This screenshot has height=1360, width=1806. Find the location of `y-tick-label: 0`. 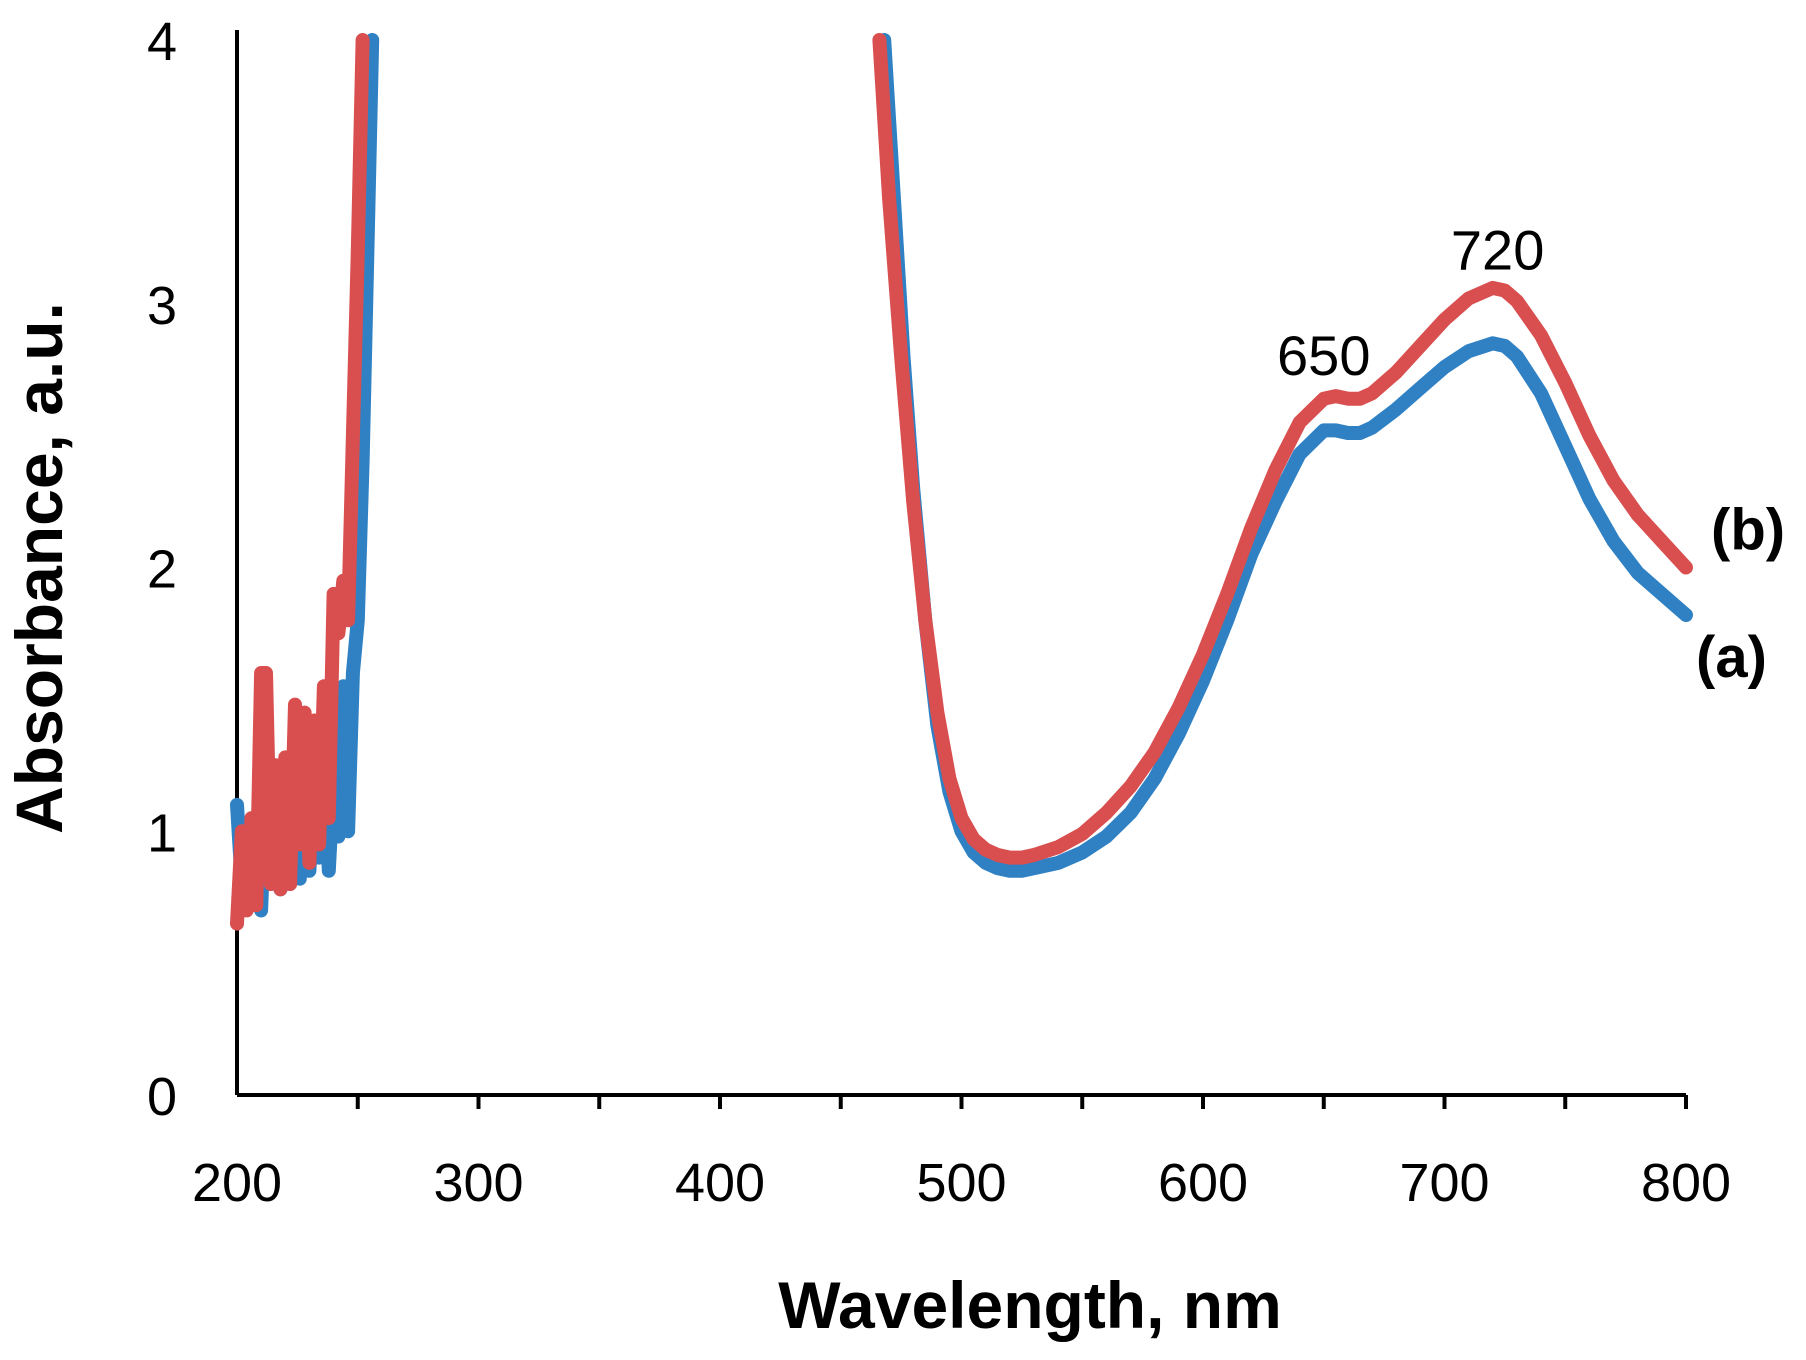

y-tick-label: 0 is located at coordinates (162, 1097).